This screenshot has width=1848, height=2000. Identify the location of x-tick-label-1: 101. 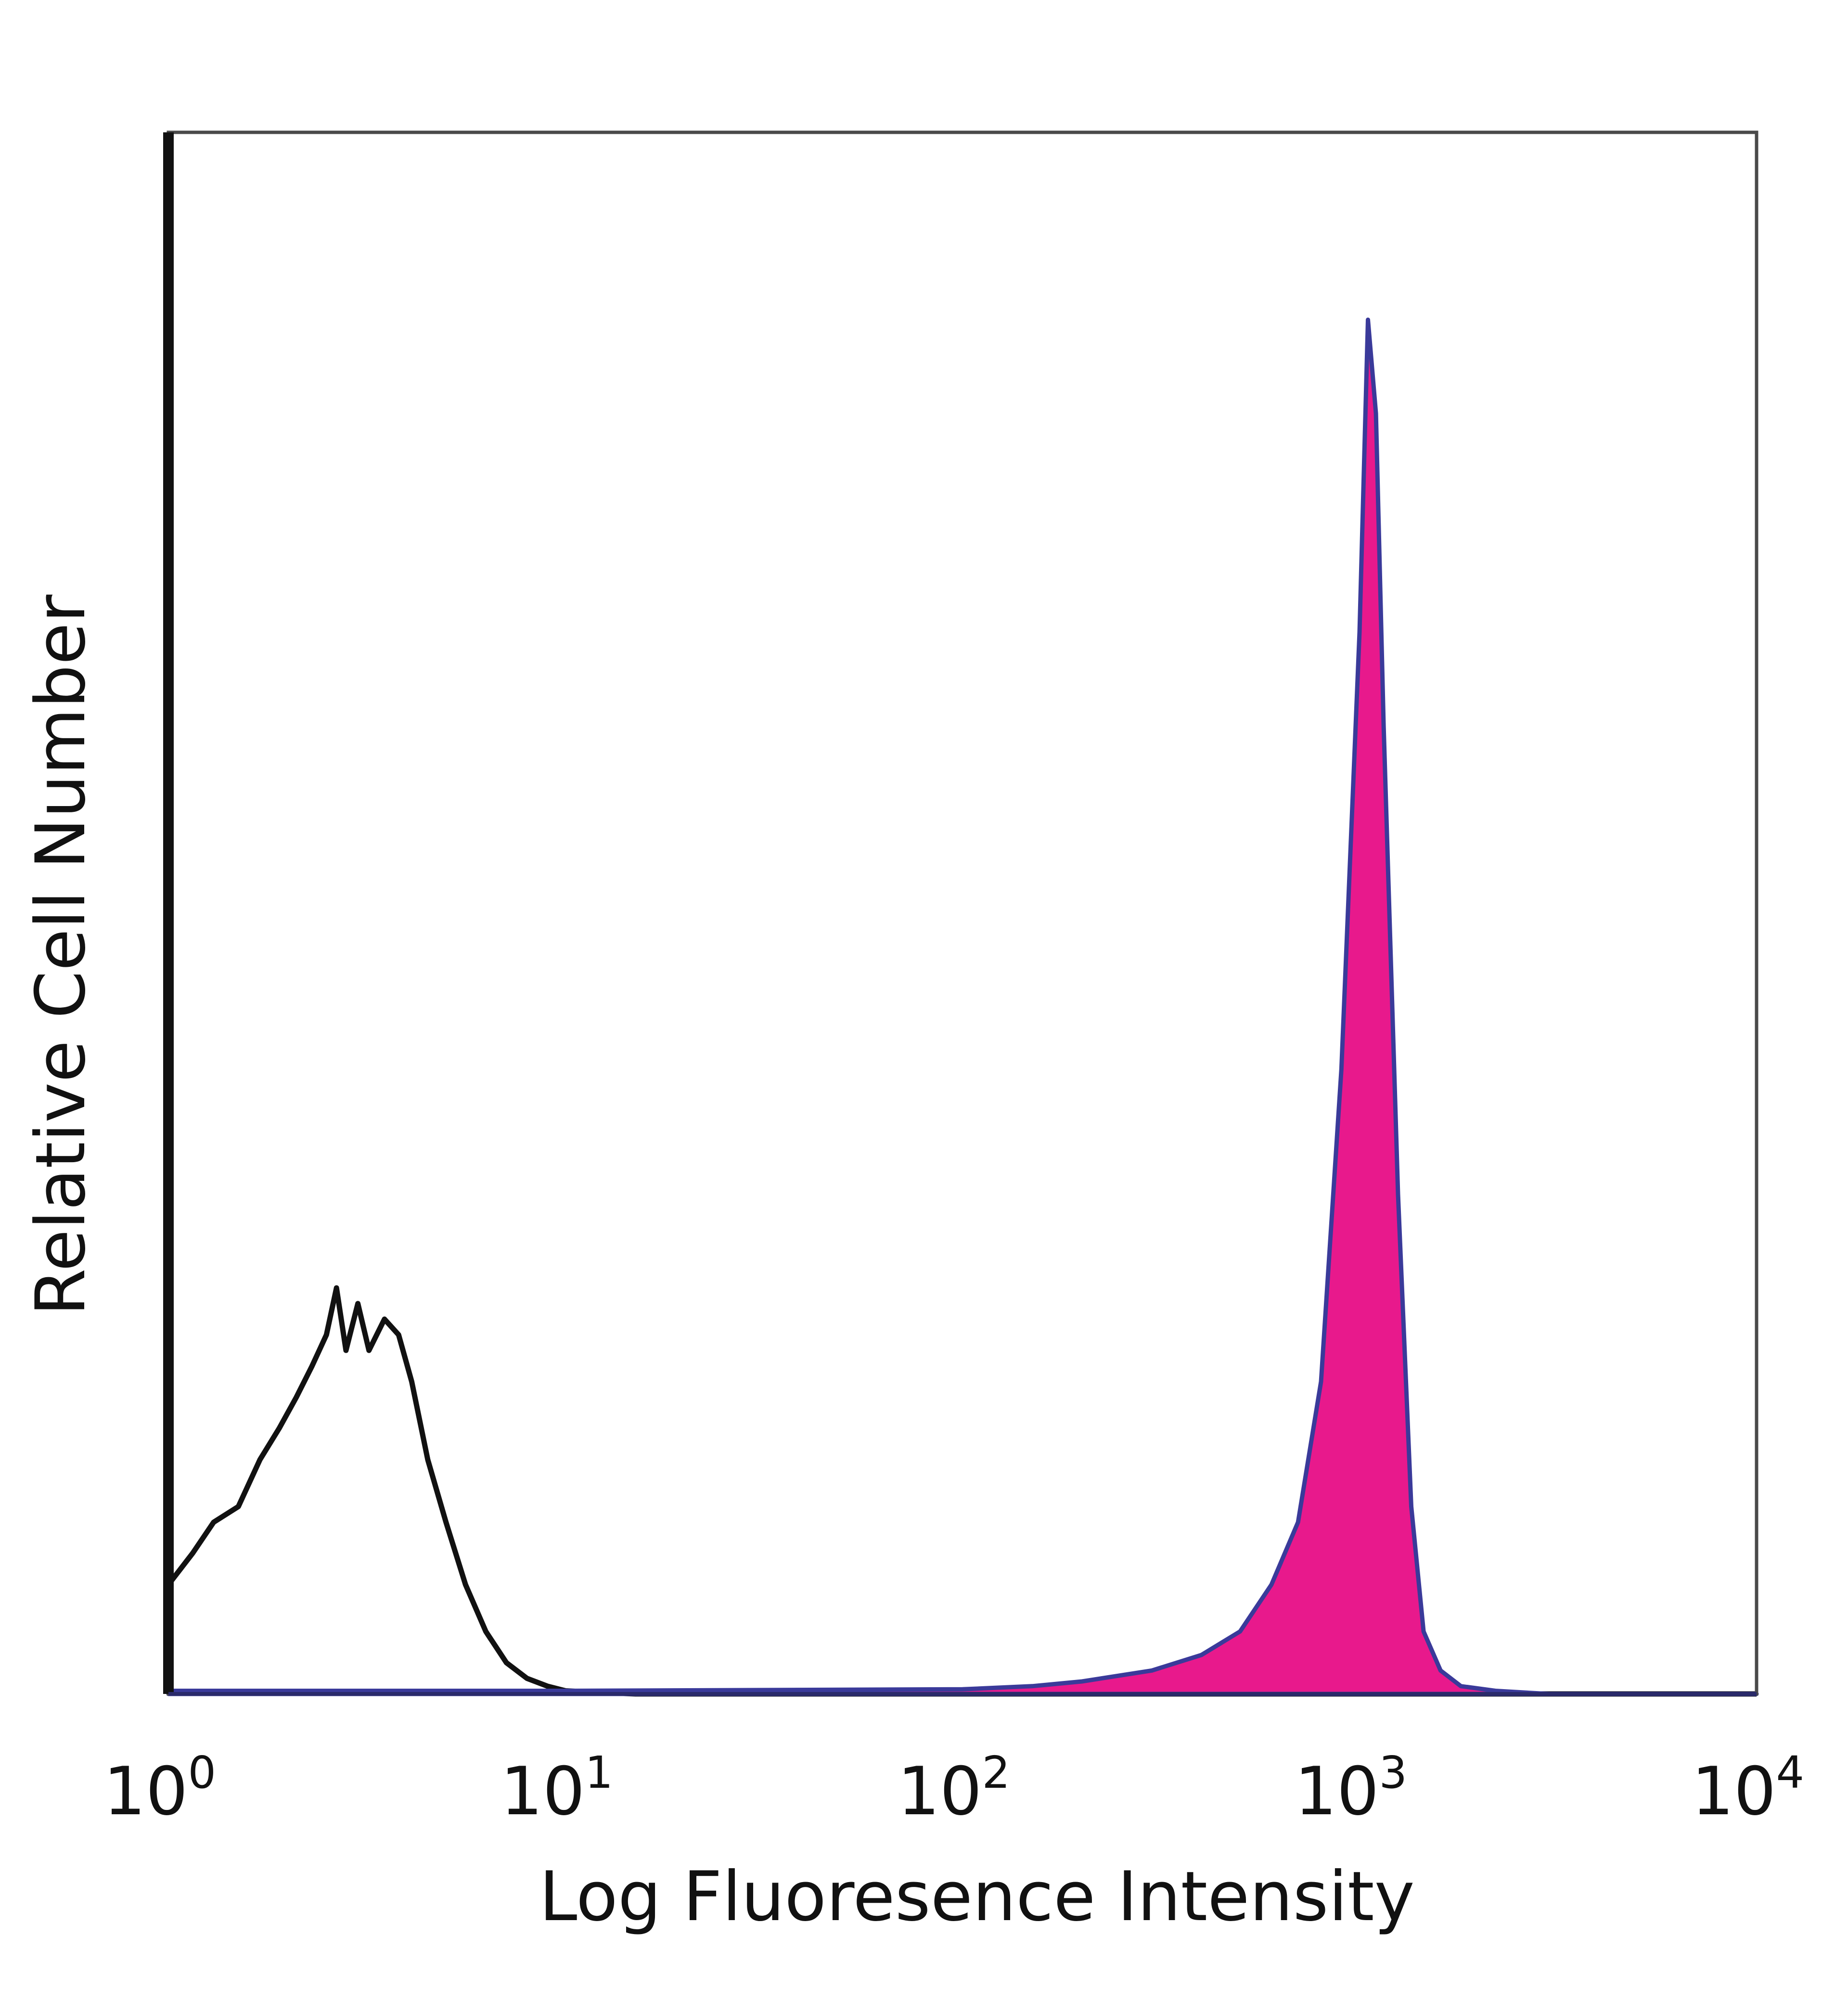
(556, 1788).